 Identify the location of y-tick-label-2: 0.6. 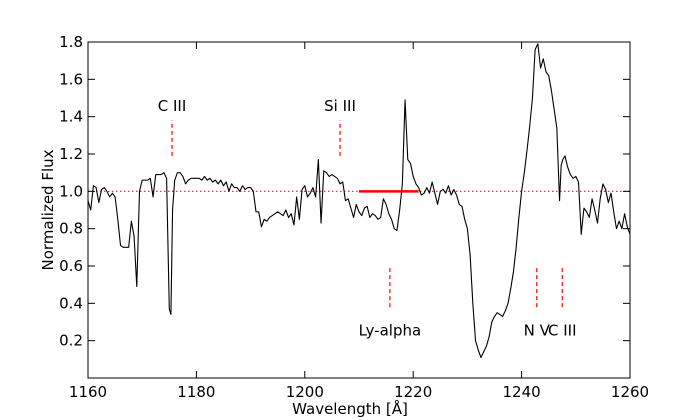
(71, 266).